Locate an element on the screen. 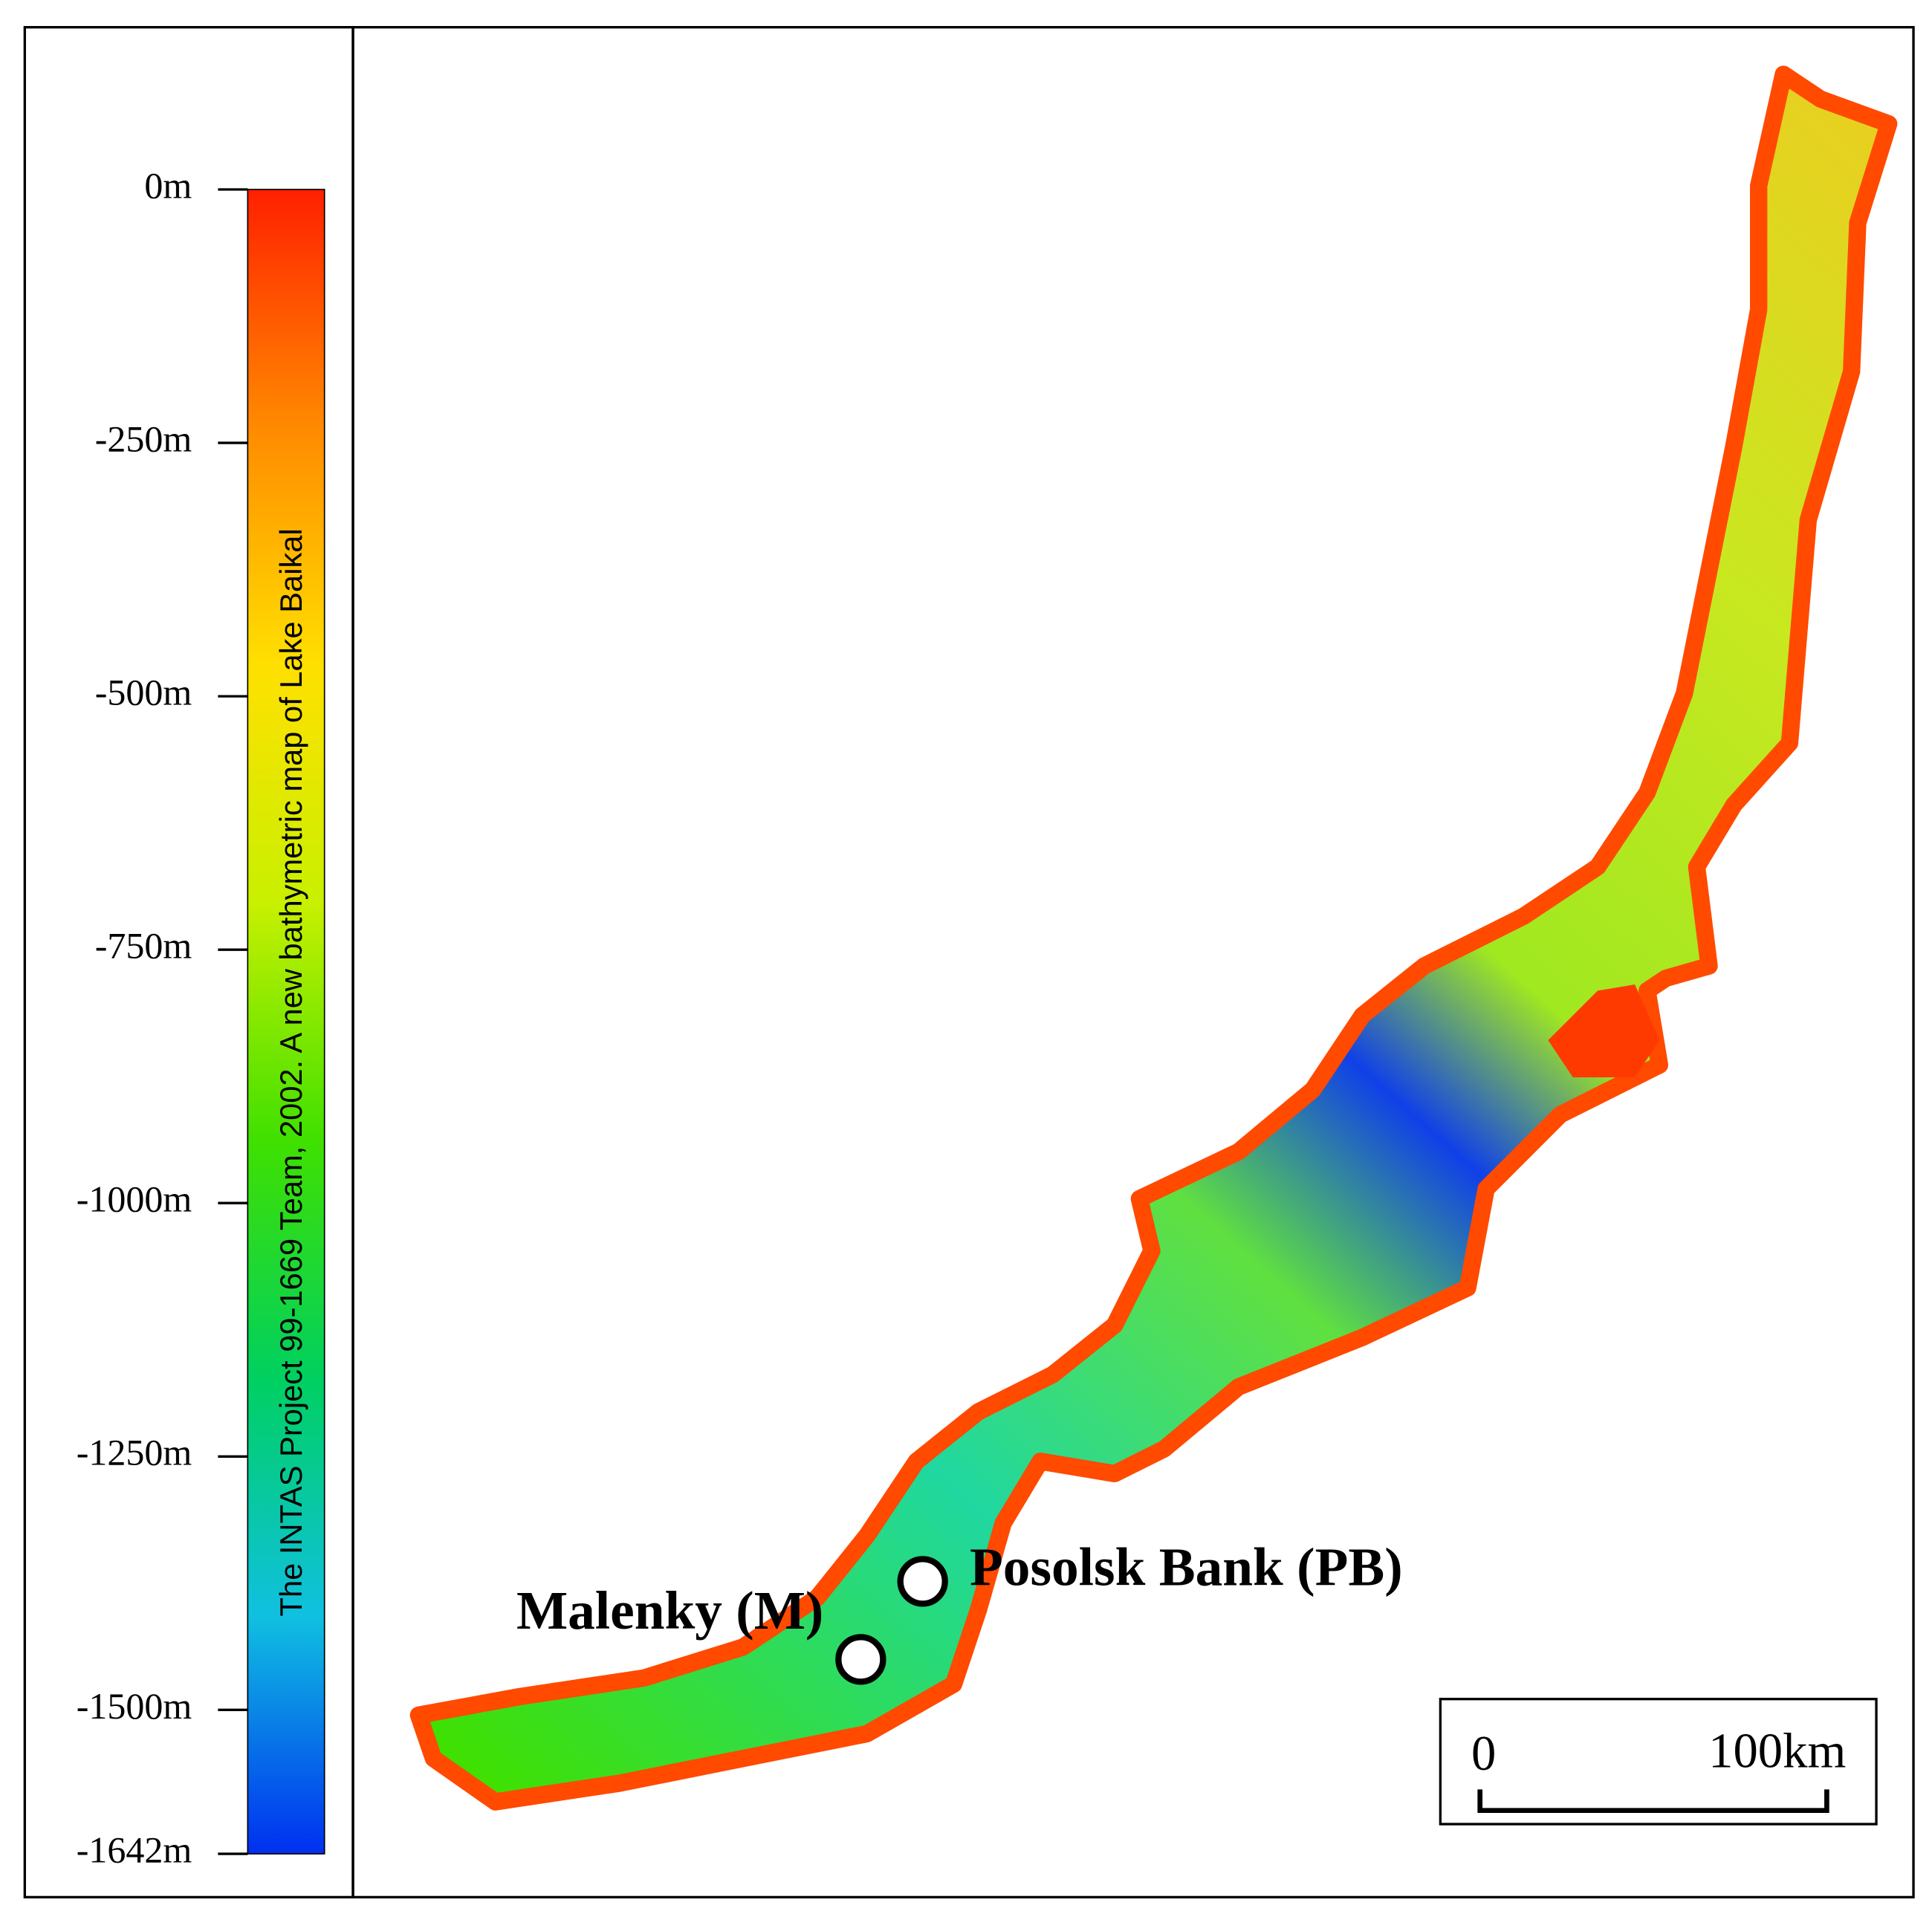 Image resolution: width=1932 pixels, height=1911 pixels. scale-bar-label: 0 is located at coordinates (1483, 1754).